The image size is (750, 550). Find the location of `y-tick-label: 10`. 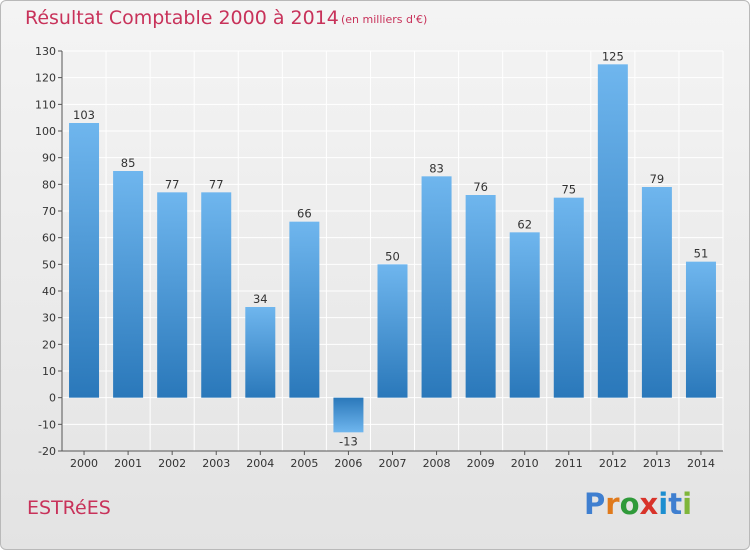

y-tick-label: 10 is located at coordinates (49, 371).